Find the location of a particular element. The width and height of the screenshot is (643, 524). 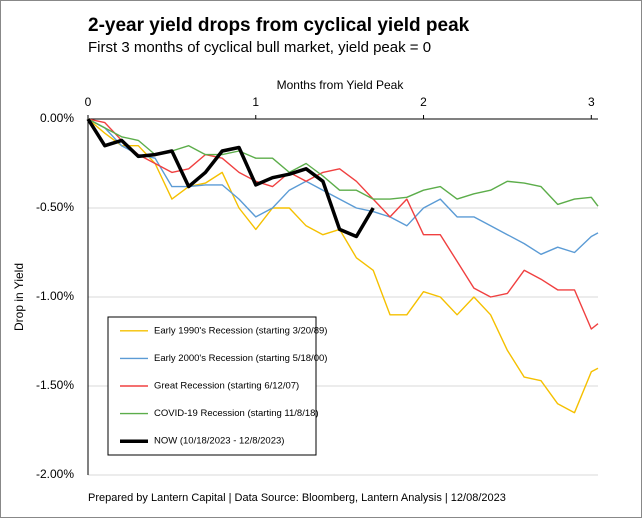

y-tick-label: 0.00% is located at coordinates (57, 118).